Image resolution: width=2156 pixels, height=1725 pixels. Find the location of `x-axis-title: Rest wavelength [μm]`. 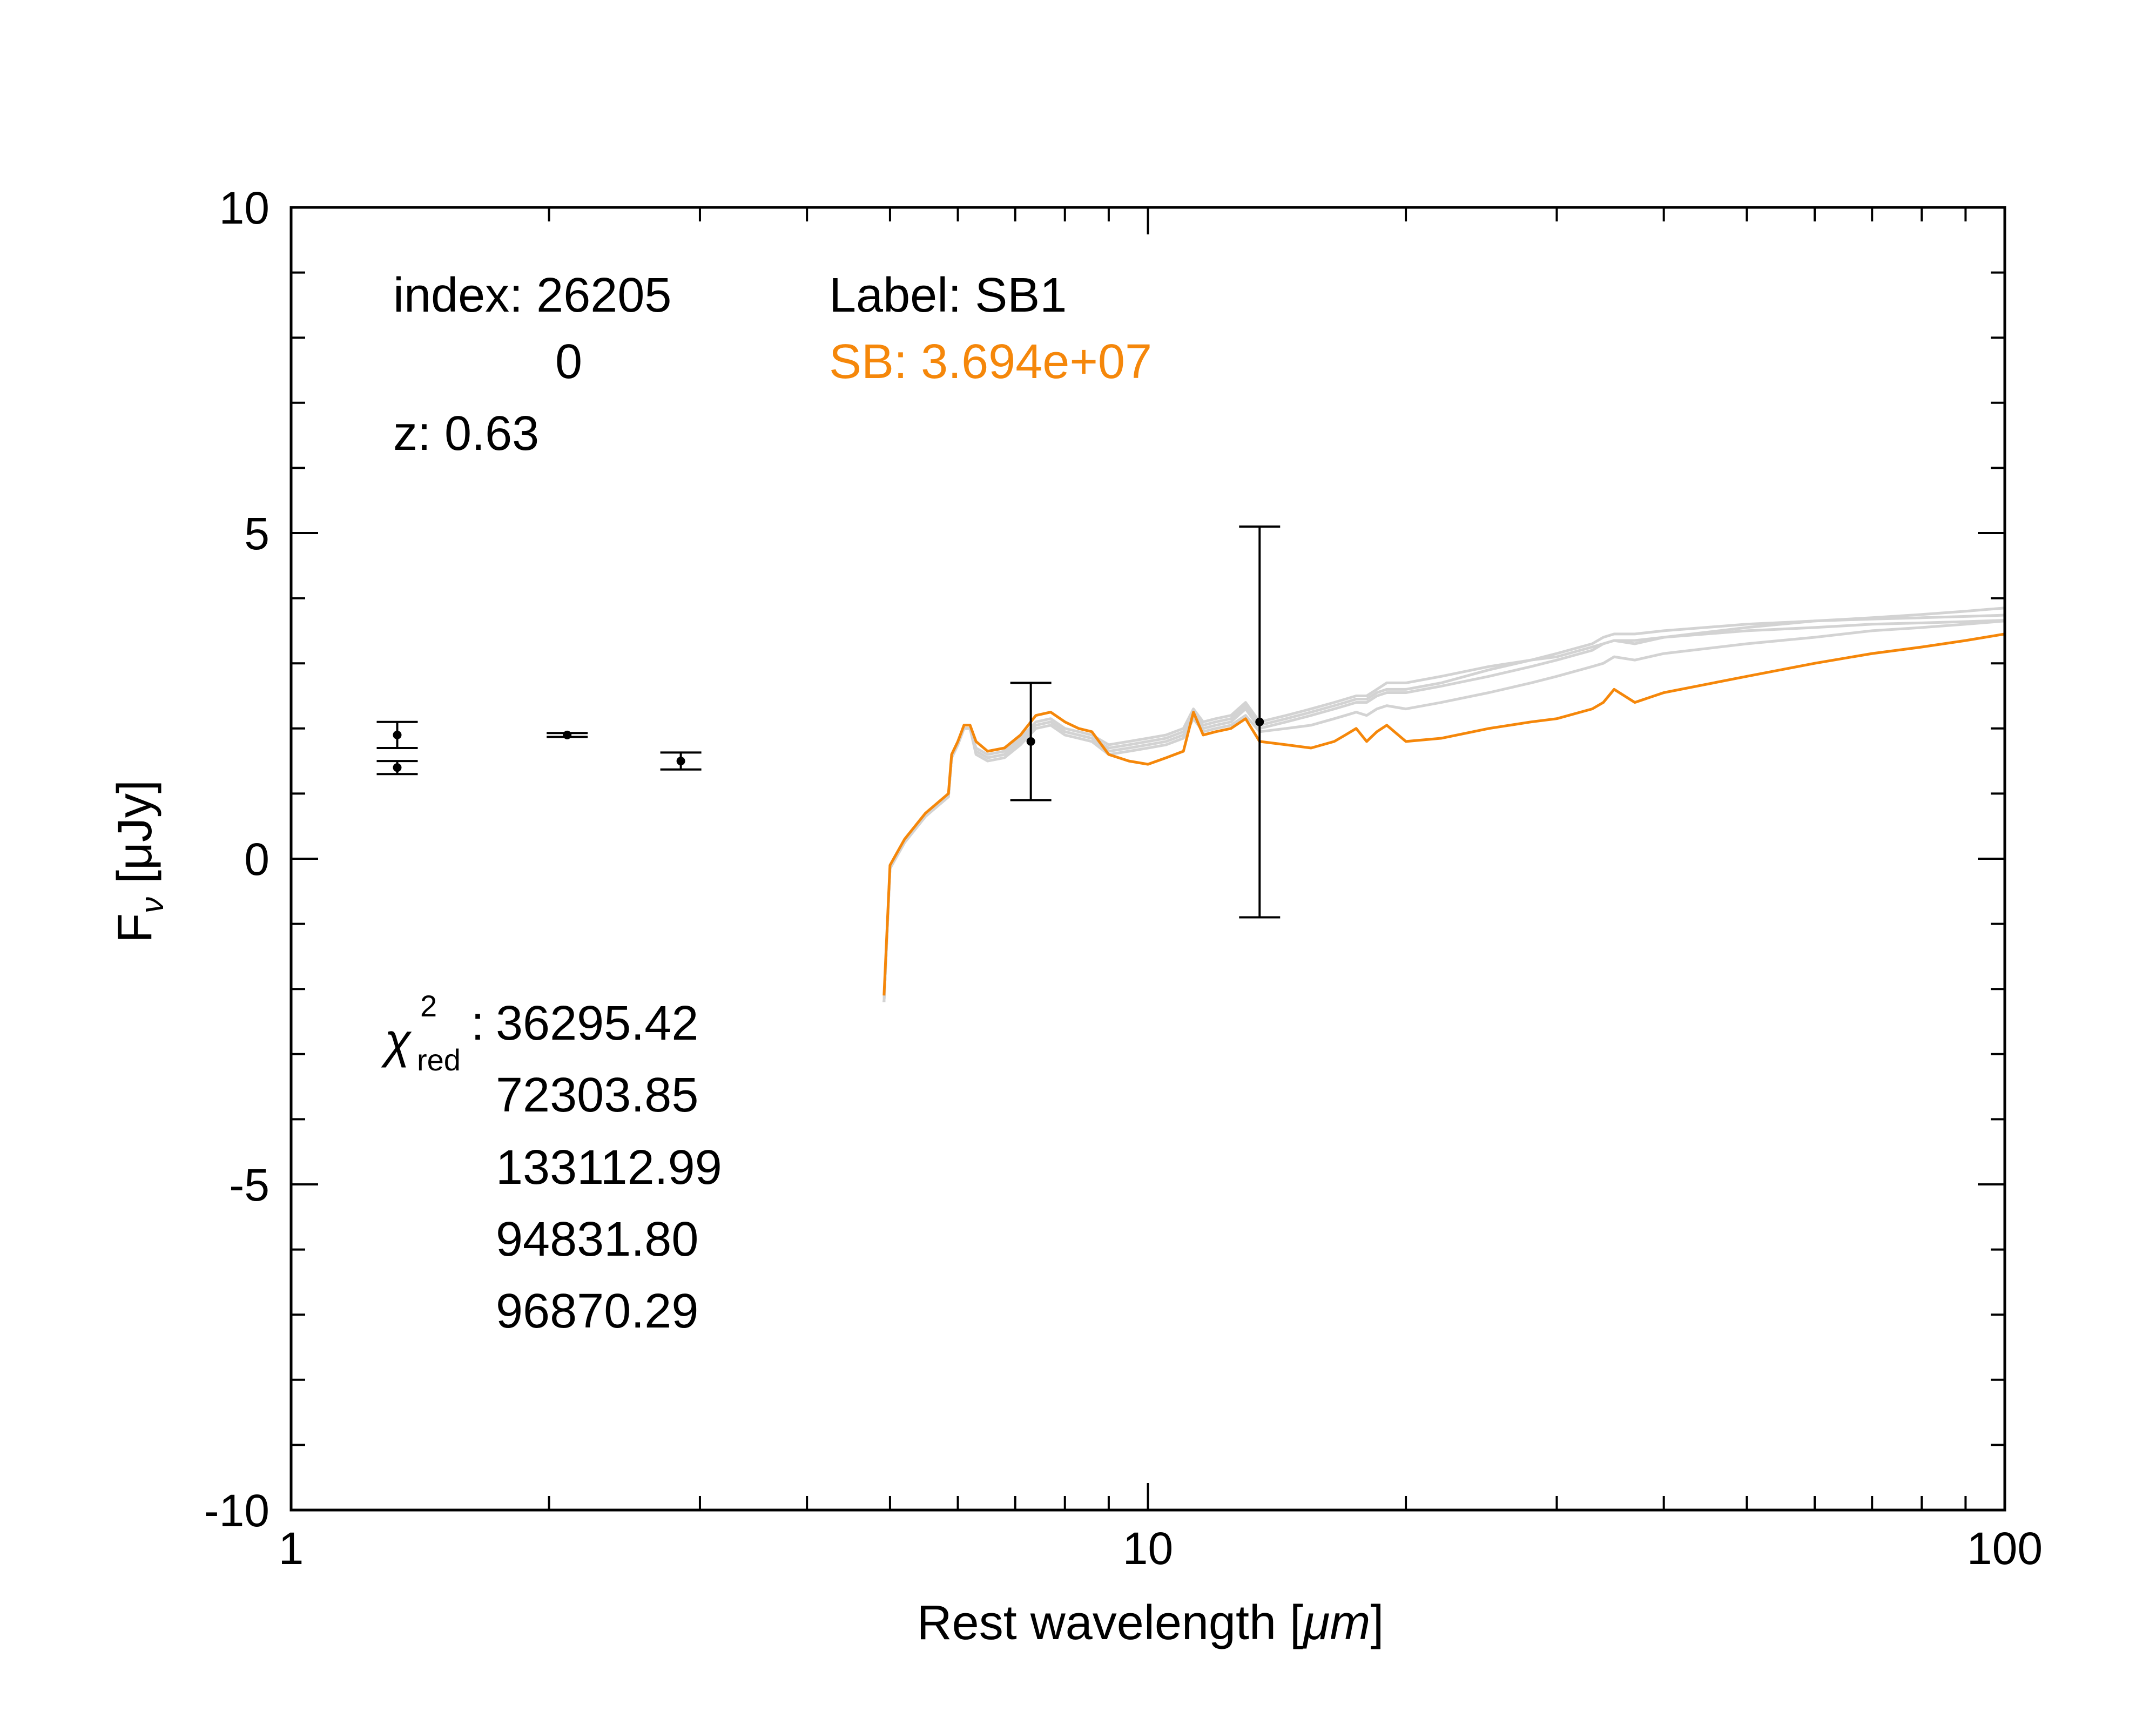

x-axis-title: Rest wavelength [μm] is located at coordinates (1151, 1623).